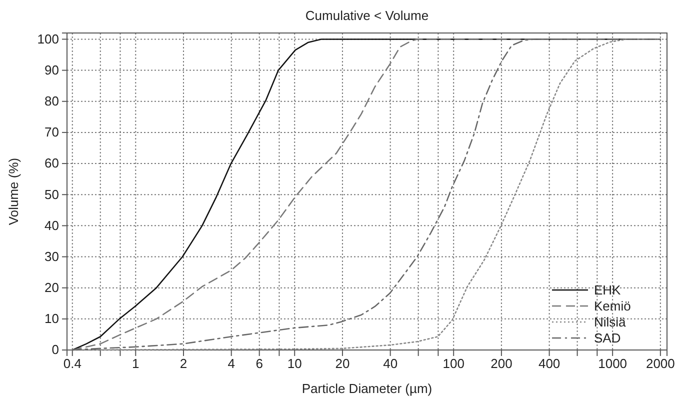 Image resolution: width=680 pixels, height=401 pixels. What do you see at coordinates (51, 163) in the screenshot?
I see `y-tick-label: 60` at bounding box center [51, 163].